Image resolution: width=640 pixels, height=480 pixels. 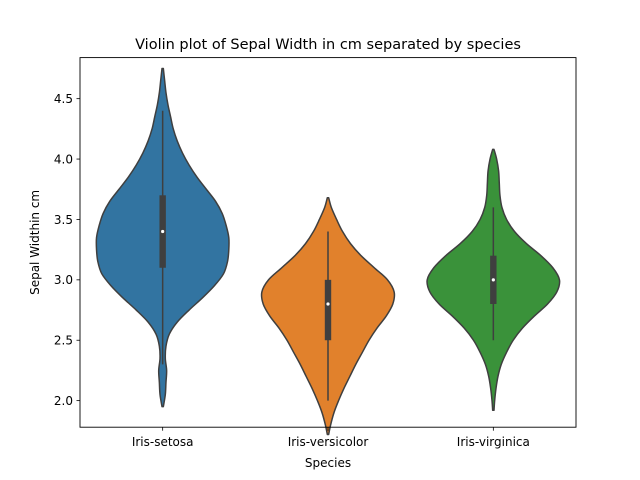 What do you see at coordinates (63, 159) in the screenshot?
I see `y-tick-label: 4.0` at bounding box center [63, 159].